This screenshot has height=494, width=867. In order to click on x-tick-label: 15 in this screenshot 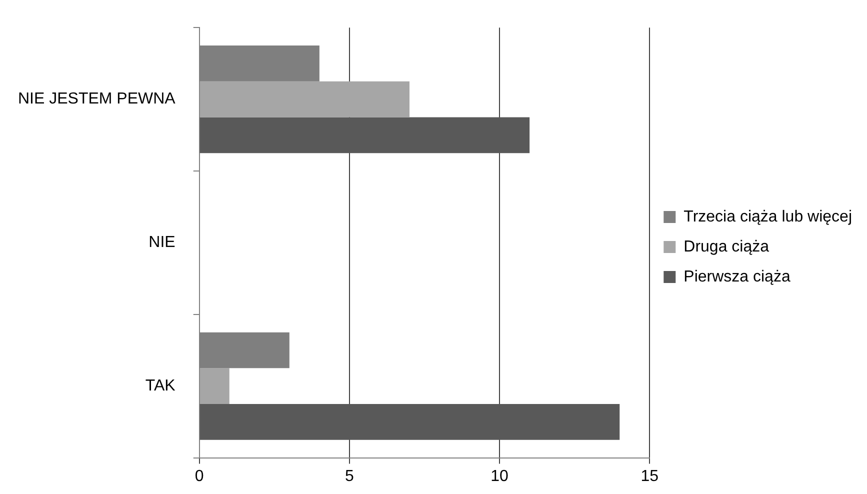, I will do `click(649, 476)`.